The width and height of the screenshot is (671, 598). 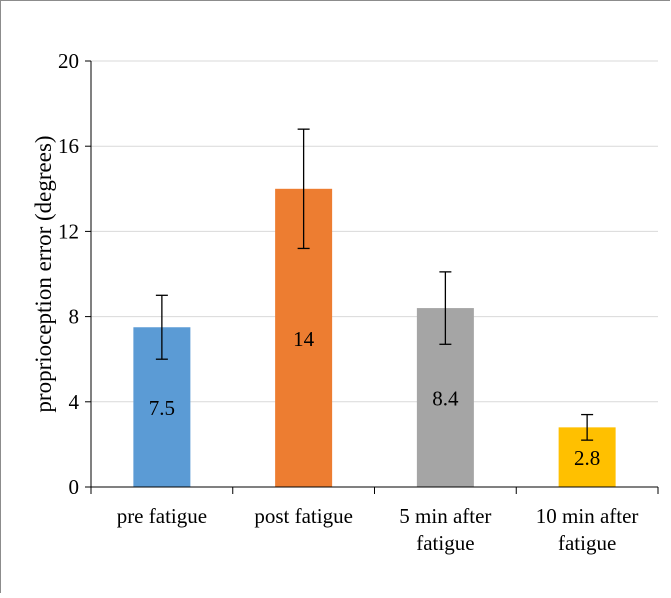 I want to click on y-tick-label: 4, so click(x=74, y=402).